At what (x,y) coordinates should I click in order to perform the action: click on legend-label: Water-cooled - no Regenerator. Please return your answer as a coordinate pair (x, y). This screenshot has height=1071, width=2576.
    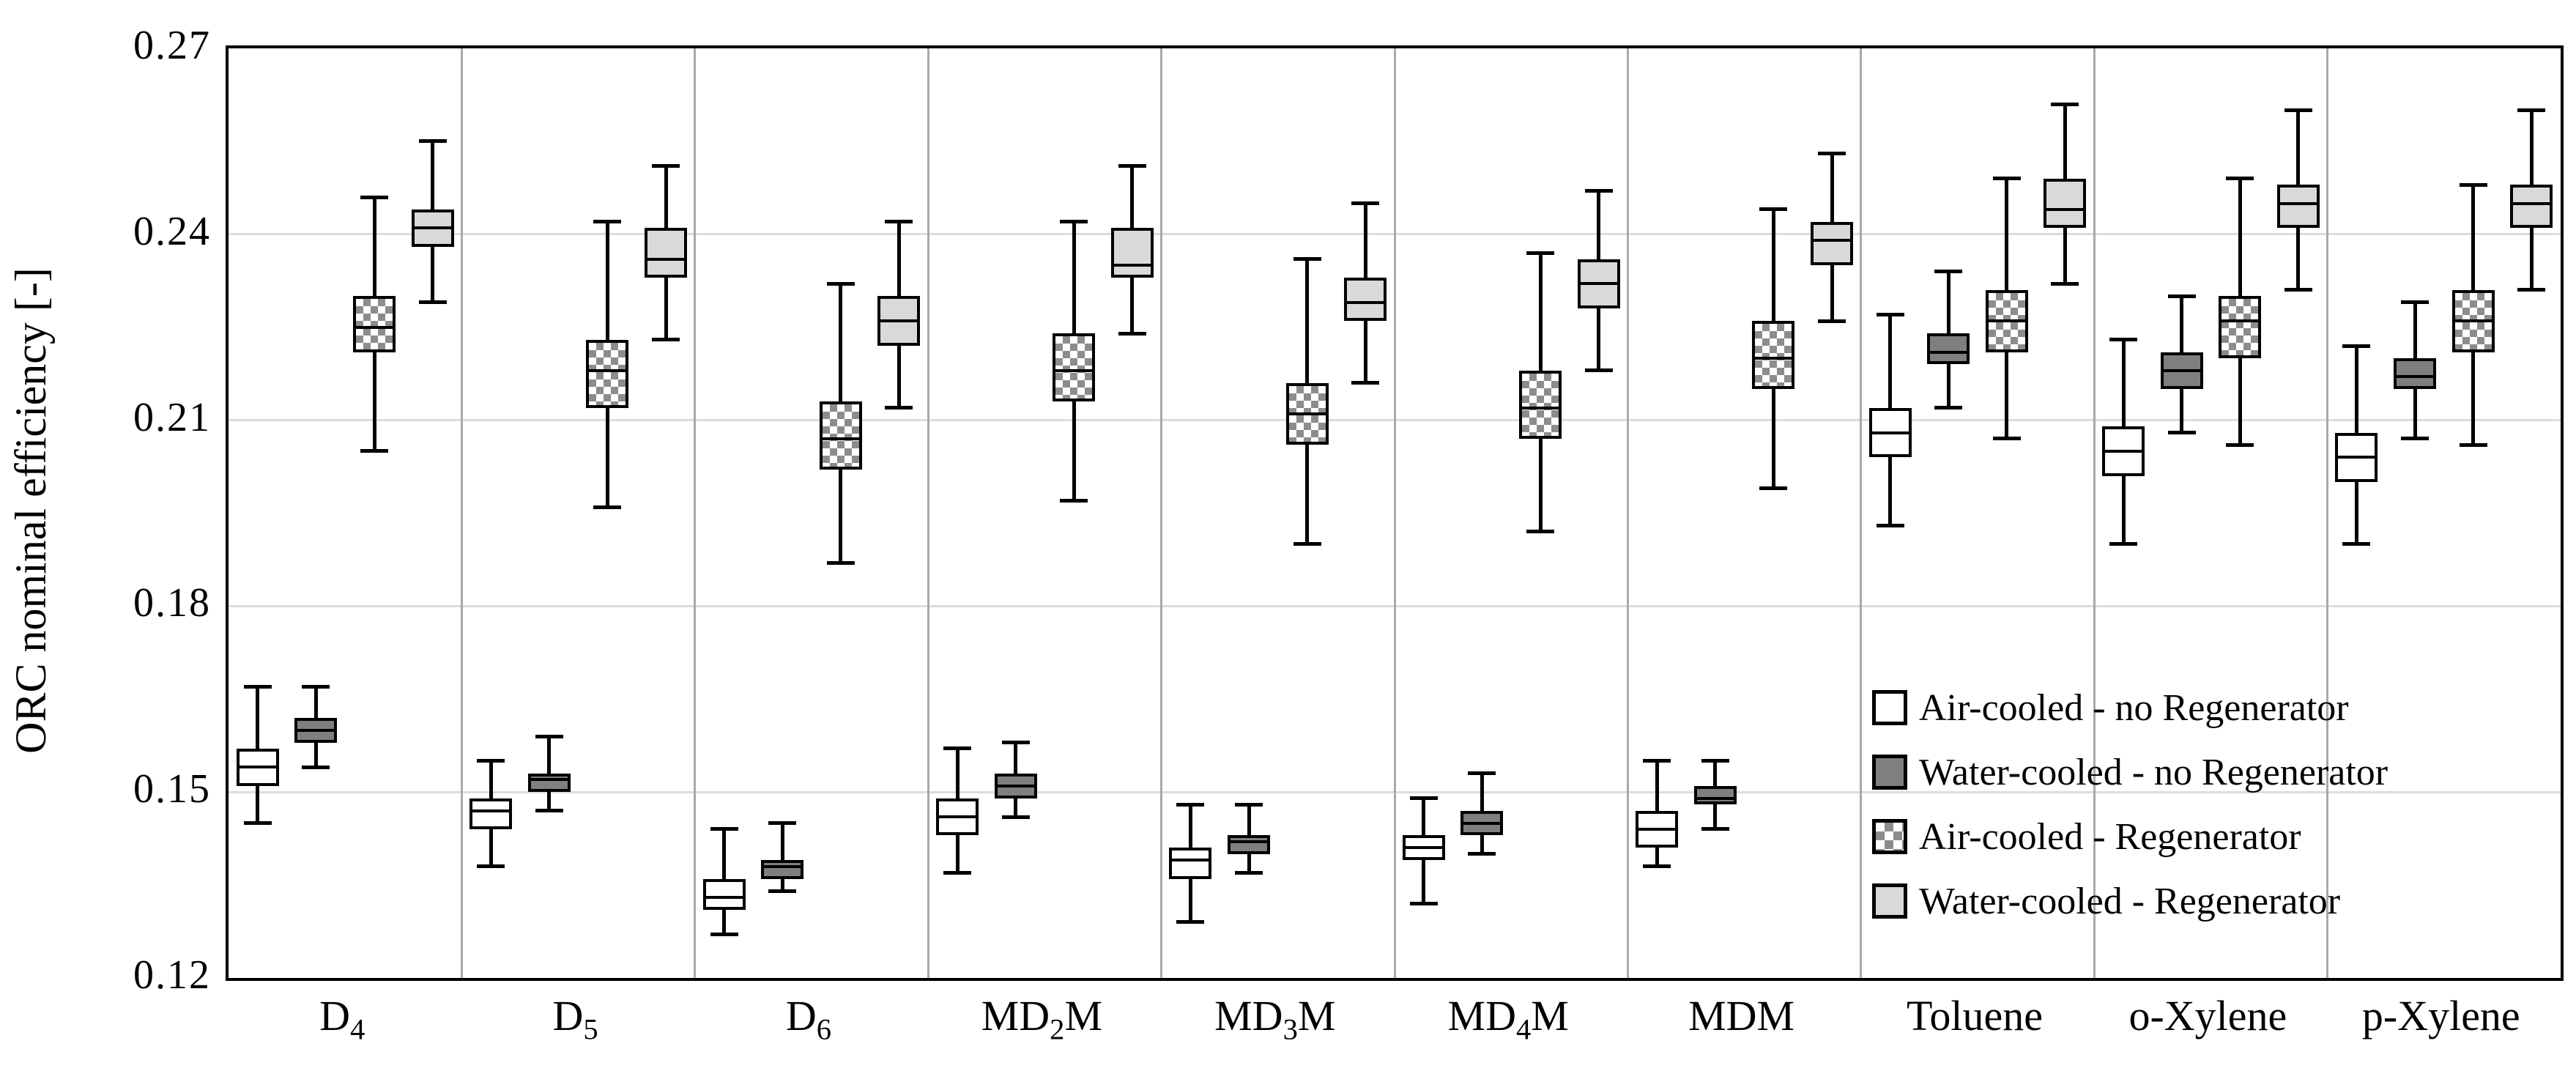
    Looking at the image, I should click on (2153, 772).